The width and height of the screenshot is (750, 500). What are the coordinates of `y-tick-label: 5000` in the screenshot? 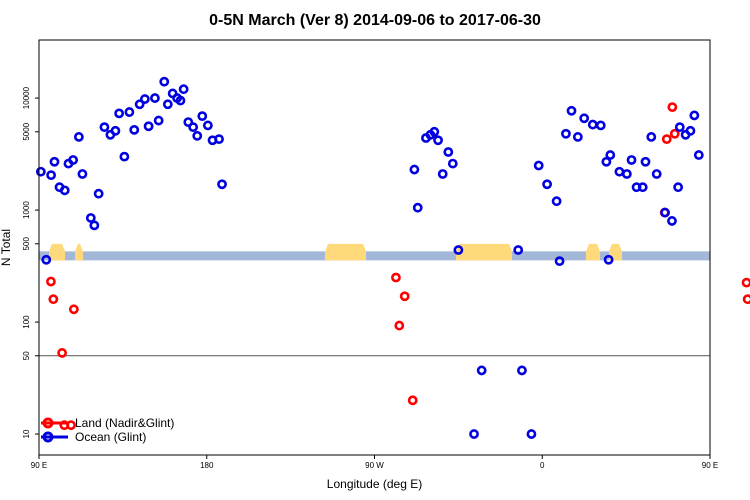 It's located at (26, 131).